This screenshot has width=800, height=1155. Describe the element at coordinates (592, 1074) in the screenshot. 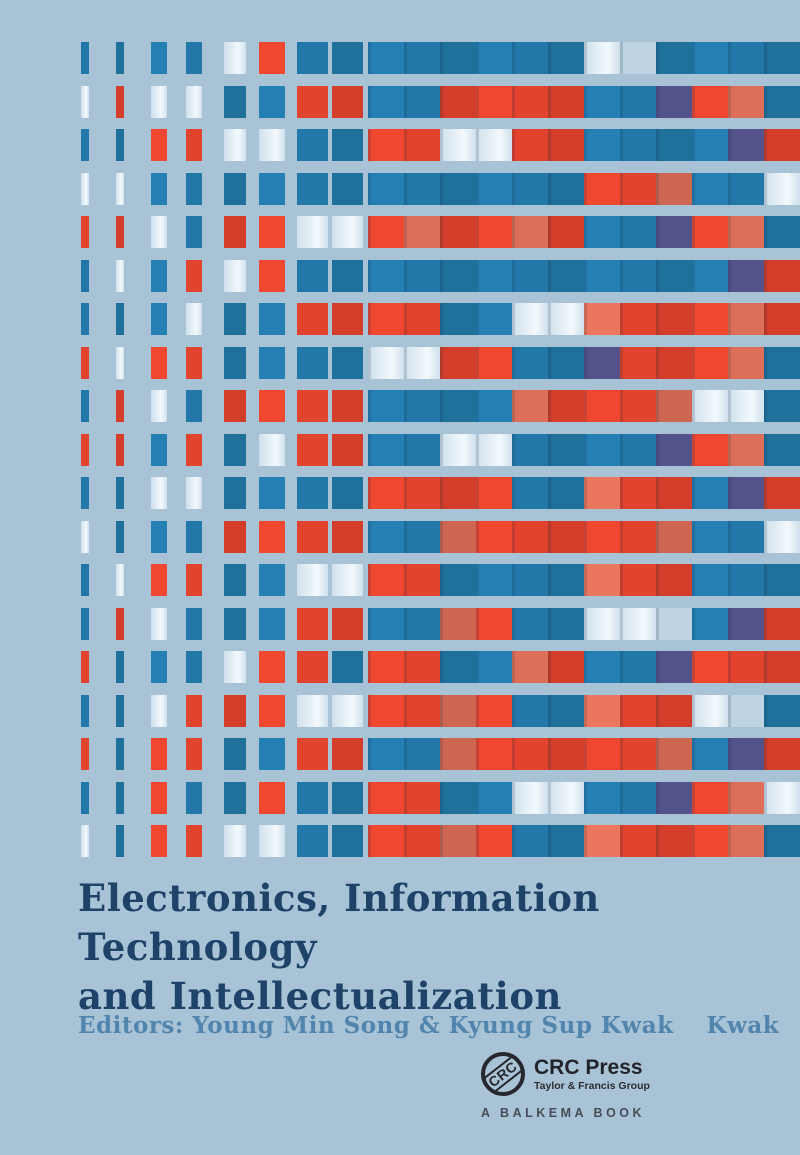

I see `publisher-names: CRC Press Taylor & Francis Group` at that location.